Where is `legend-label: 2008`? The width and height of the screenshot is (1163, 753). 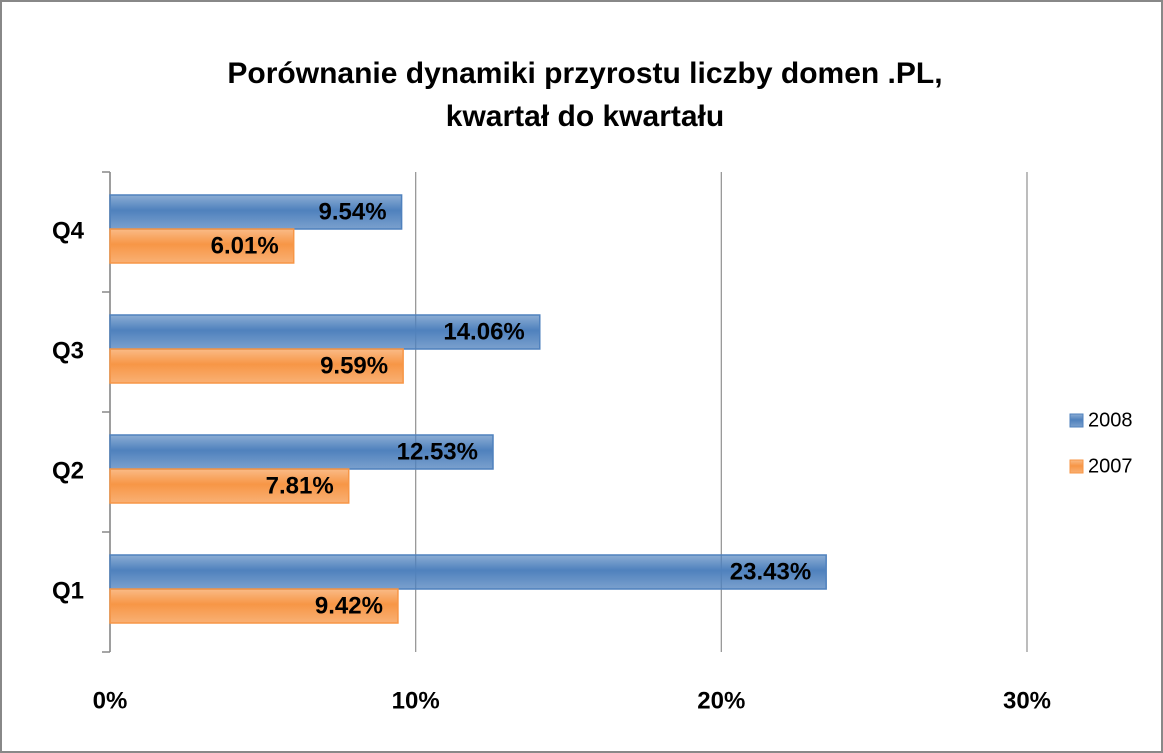 legend-label: 2008 is located at coordinates (1110, 420).